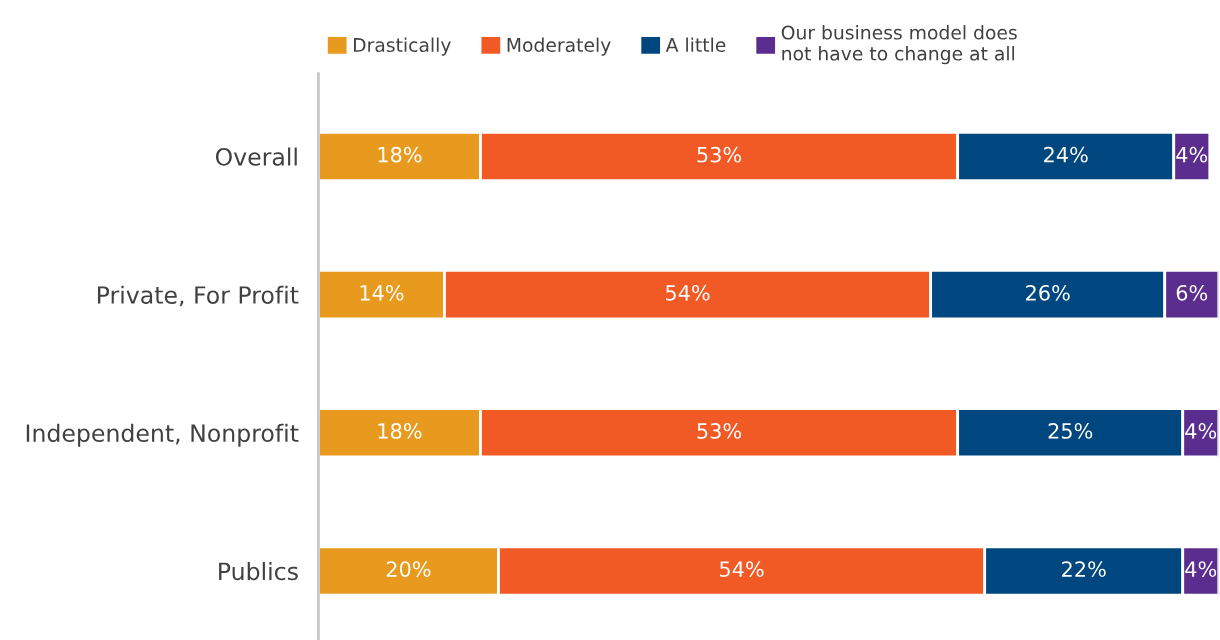  What do you see at coordinates (899, 45) in the screenshot?
I see `legend-label: Our business model does not have to change at all` at bounding box center [899, 45].